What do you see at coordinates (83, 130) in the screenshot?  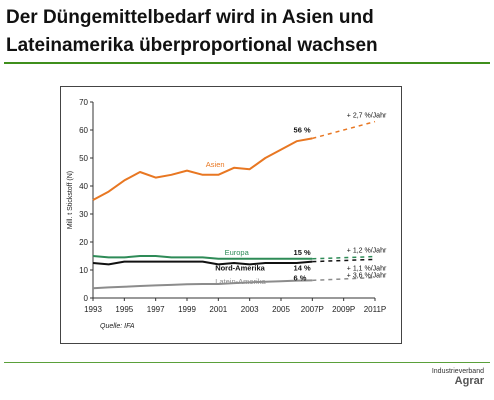 I see `y-tick-label: 60` at bounding box center [83, 130].